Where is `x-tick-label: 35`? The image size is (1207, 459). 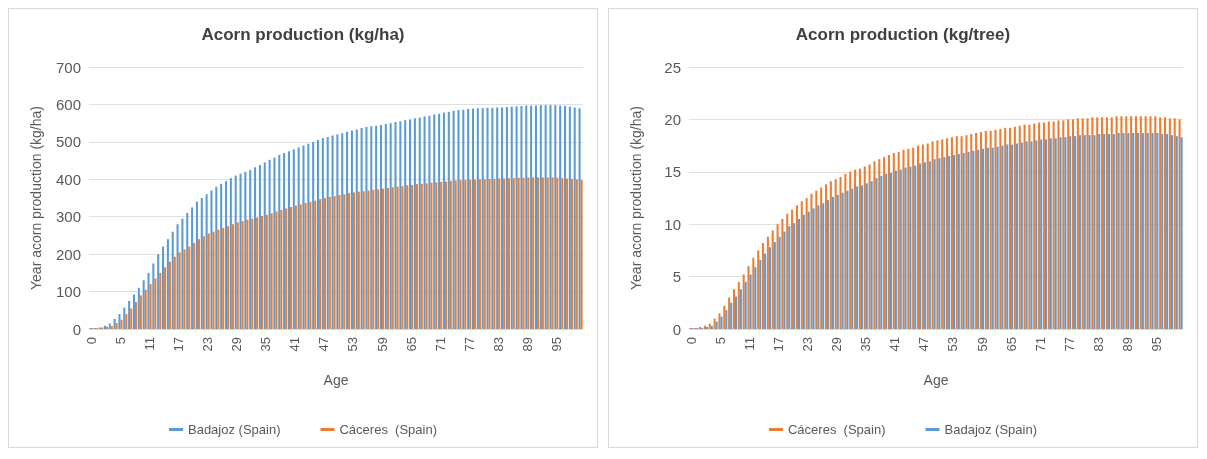
x-tick-label: 35 is located at coordinates (866, 344).